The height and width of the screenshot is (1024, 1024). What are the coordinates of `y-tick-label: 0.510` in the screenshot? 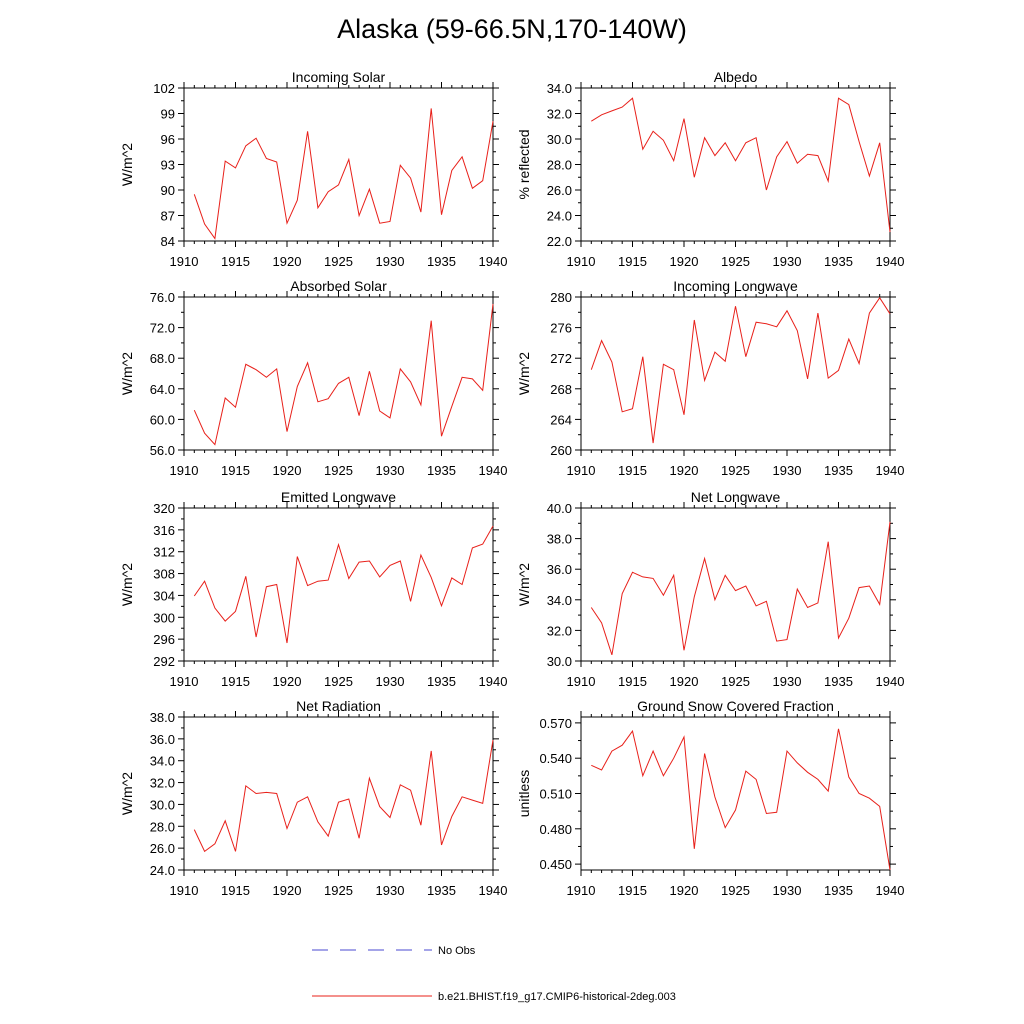 It's located at (555, 794).